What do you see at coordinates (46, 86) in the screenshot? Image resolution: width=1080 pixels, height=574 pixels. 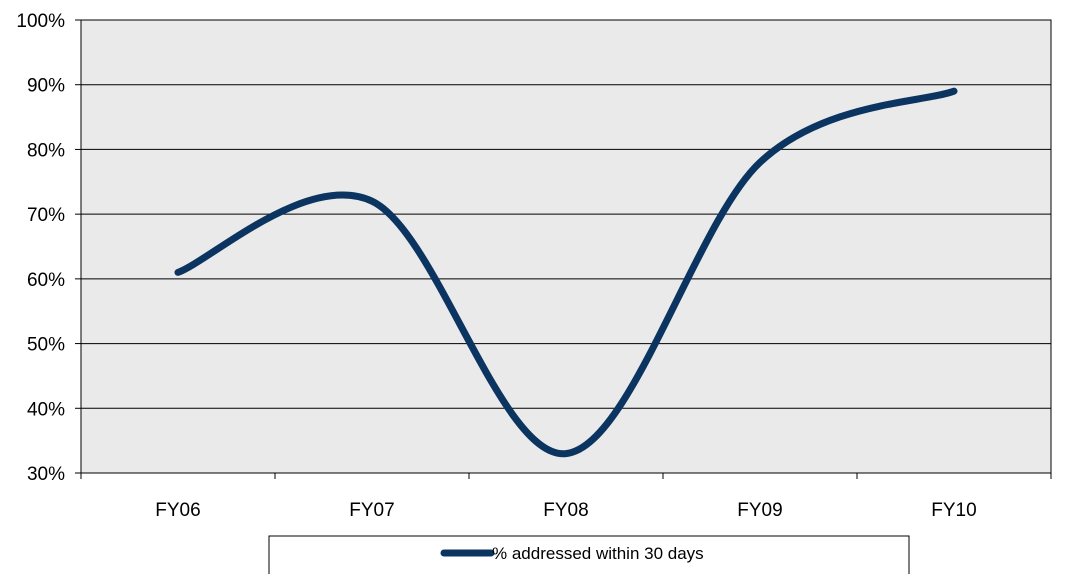 I see `y-tick-label: 90%` at bounding box center [46, 86].